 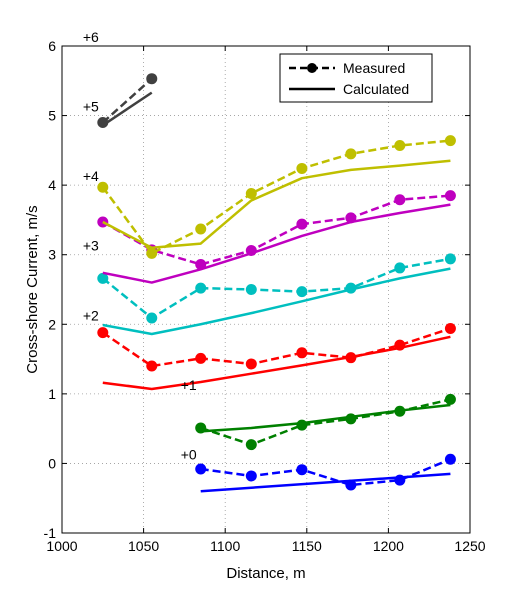 I want to click on y-tick-label: 1, so click(x=52, y=394).